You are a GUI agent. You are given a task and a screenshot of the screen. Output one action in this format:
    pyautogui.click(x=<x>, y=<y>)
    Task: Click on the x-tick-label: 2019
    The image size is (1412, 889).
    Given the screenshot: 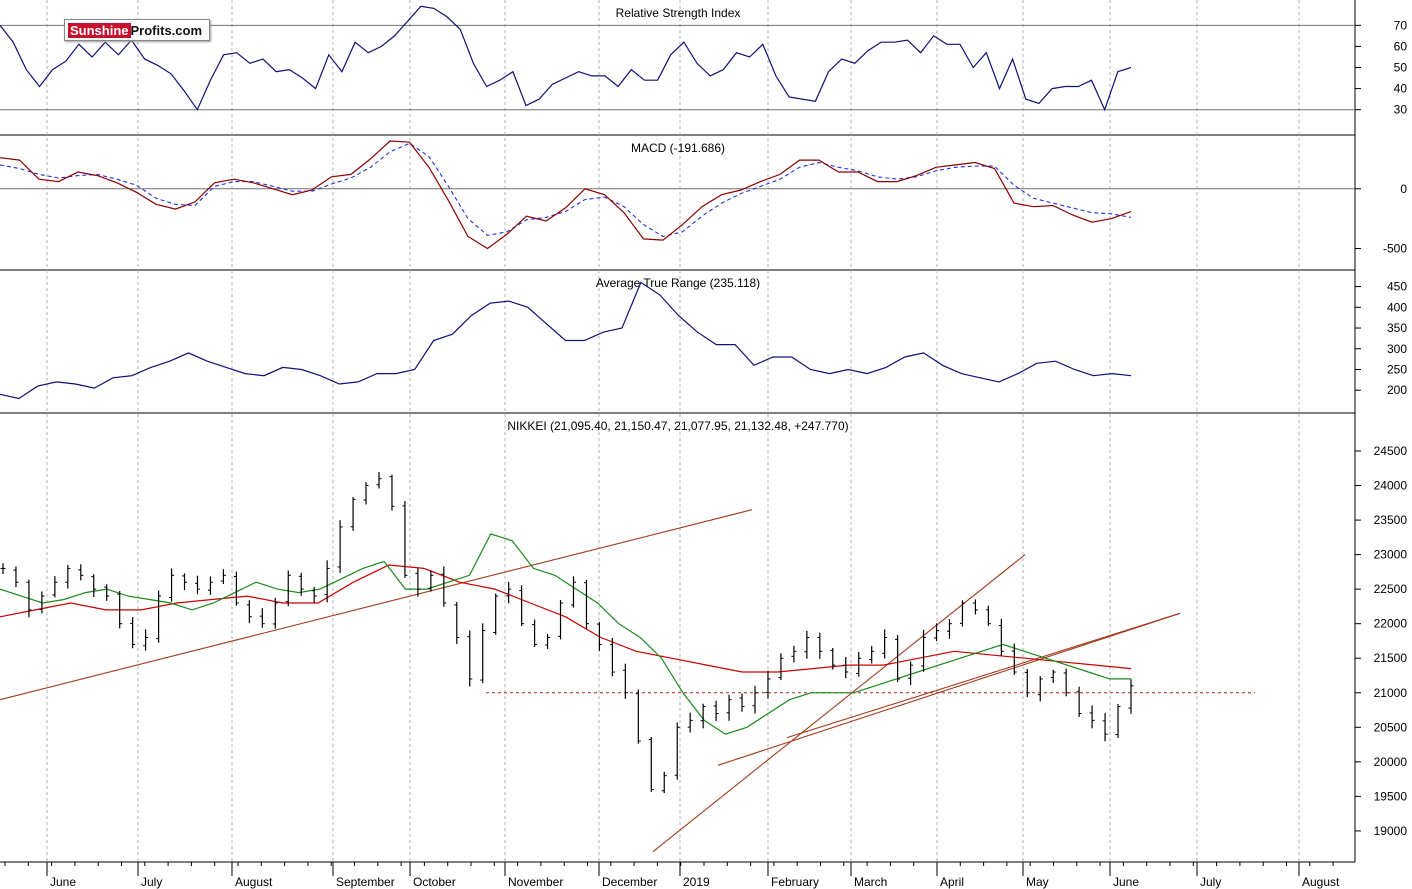 What is the action you would take?
    pyautogui.click(x=696, y=882)
    